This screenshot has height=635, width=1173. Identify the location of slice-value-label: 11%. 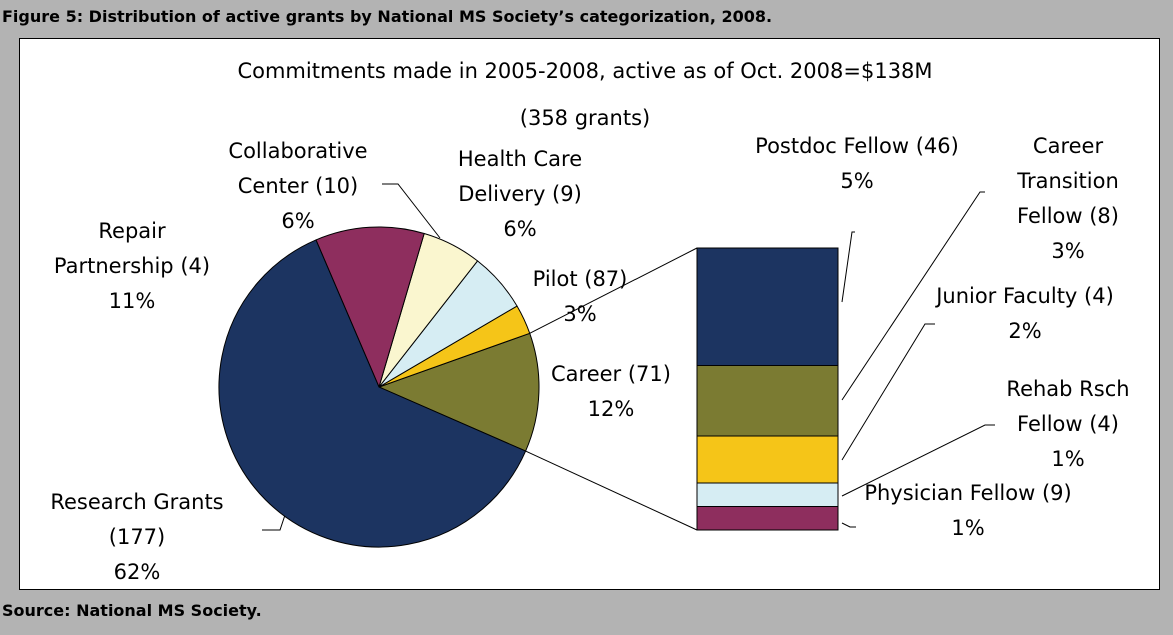
(132, 301).